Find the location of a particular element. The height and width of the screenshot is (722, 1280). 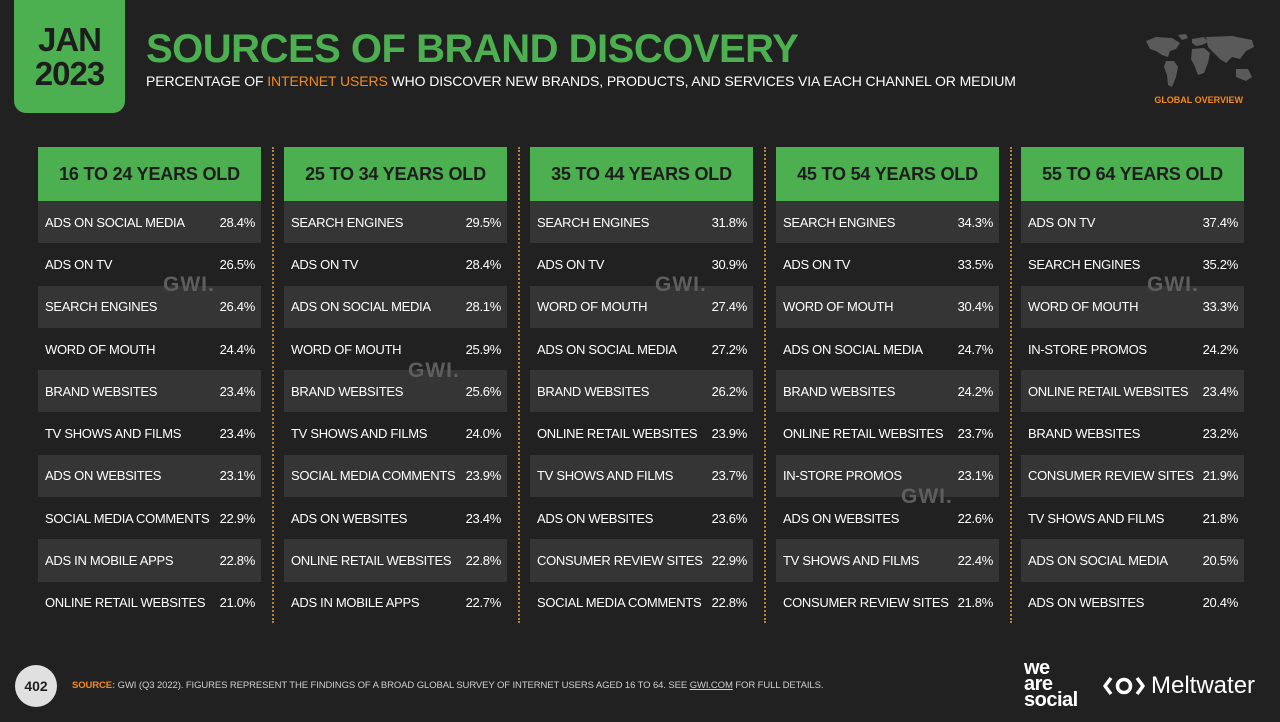

we-are-social-logo: we are social is located at coordinates (1051, 684).